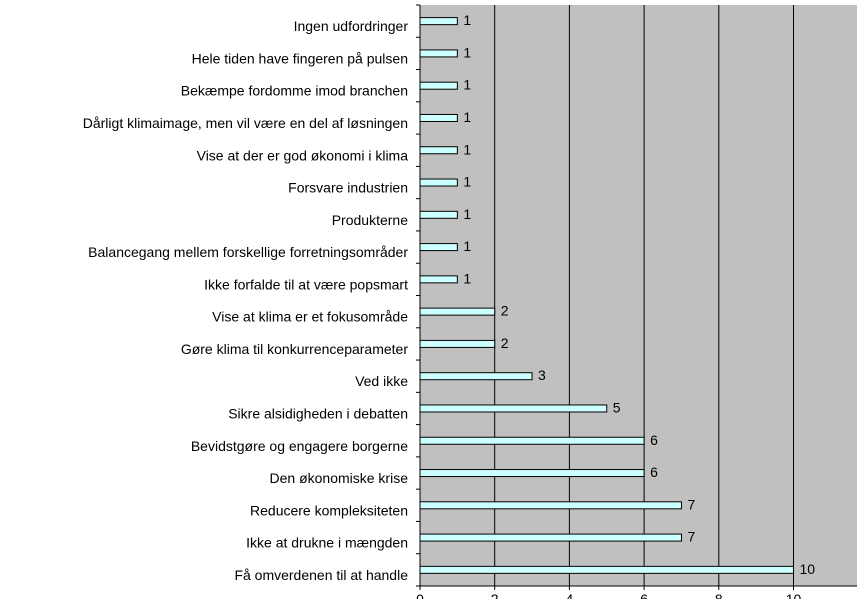  What do you see at coordinates (542, 375) in the screenshot?
I see `data-label: 3` at bounding box center [542, 375].